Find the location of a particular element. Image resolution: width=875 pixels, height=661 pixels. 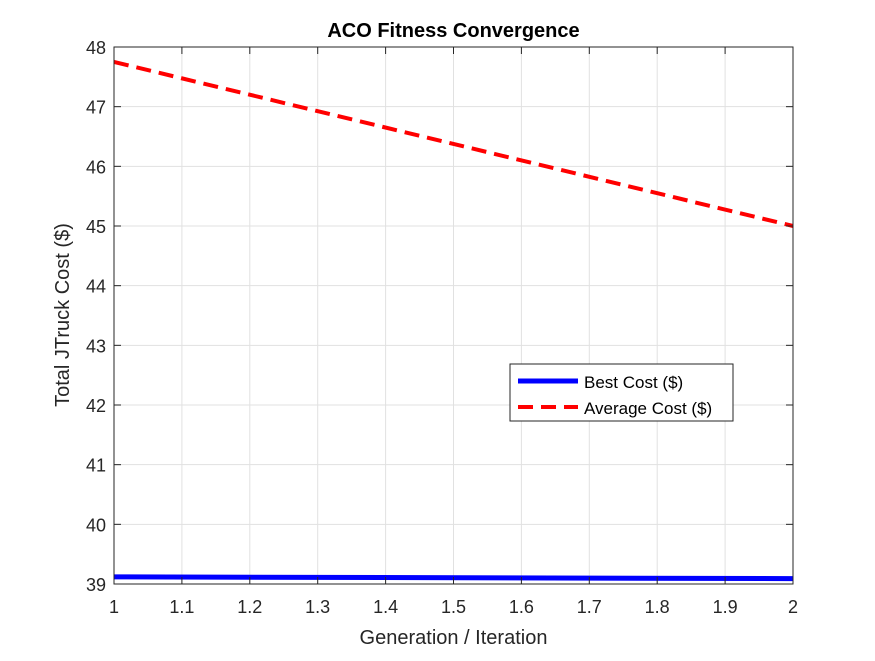

x-tick-label: 1.1 is located at coordinates (181, 607).